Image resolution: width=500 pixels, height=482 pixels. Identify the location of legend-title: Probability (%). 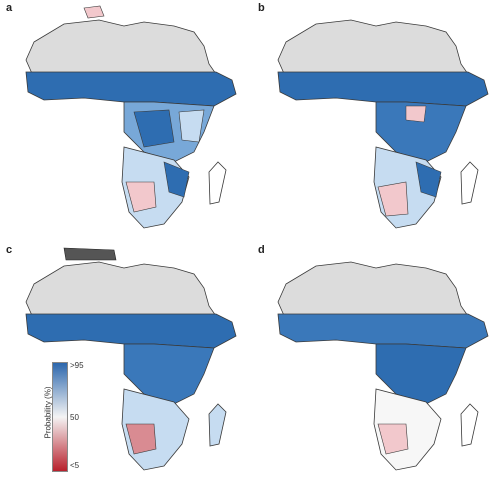
(48, 412).